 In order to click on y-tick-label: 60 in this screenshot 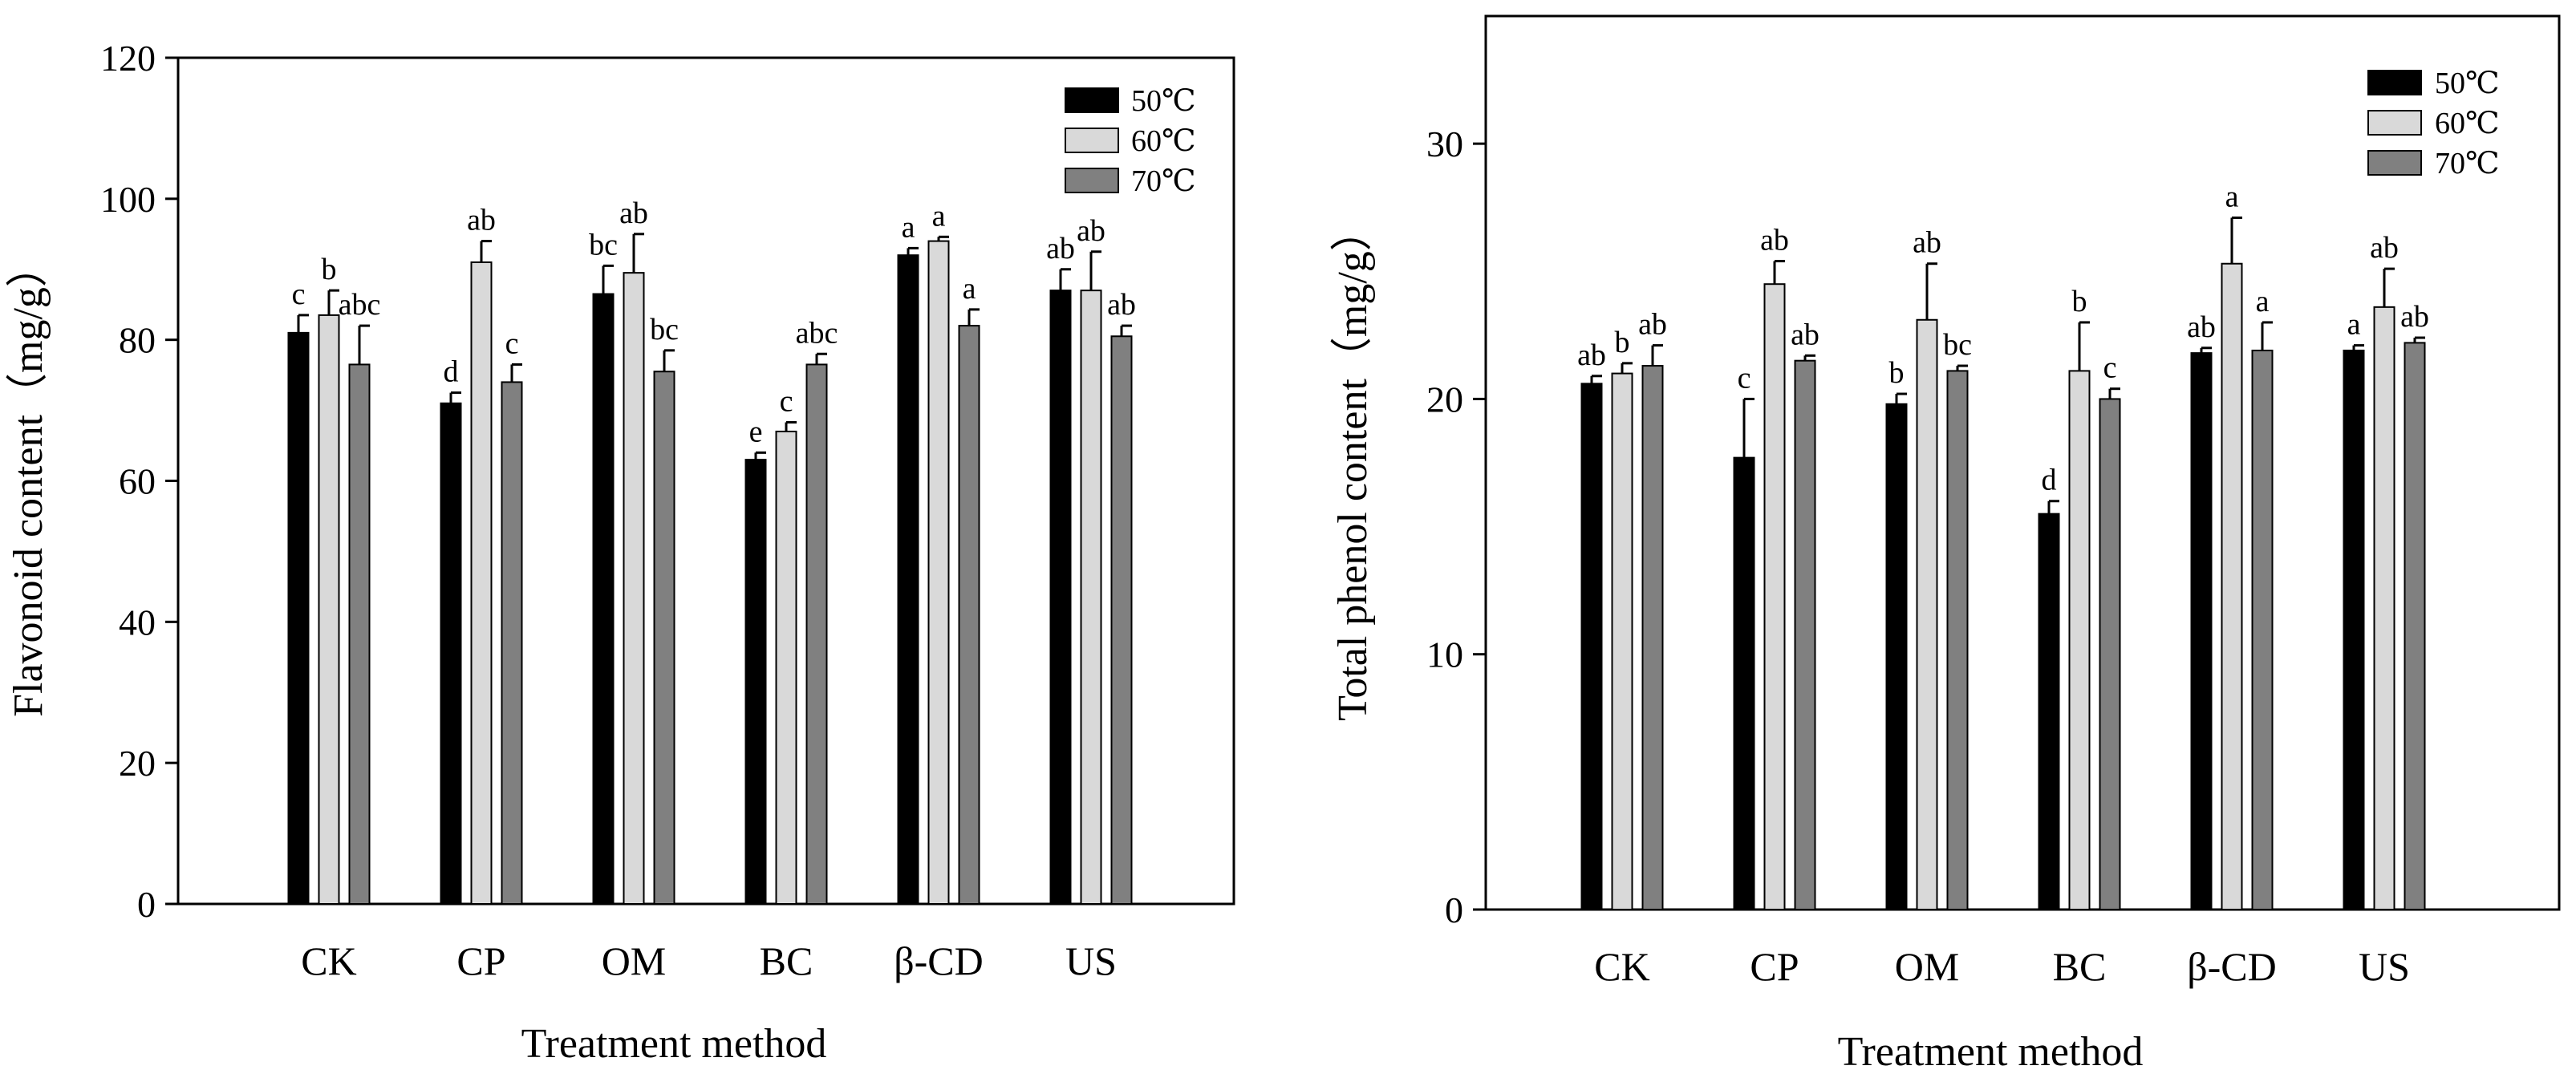, I will do `click(137, 482)`.